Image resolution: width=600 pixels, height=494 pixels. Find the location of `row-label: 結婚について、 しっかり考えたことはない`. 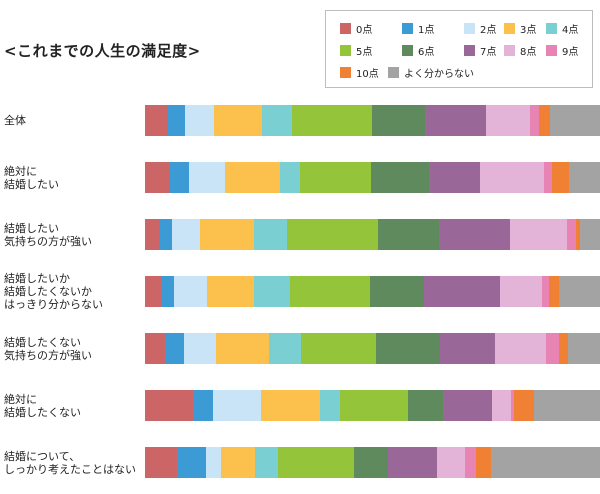

row-label: 結婚について、 しっかり考えたことはない is located at coordinates (70, 462).